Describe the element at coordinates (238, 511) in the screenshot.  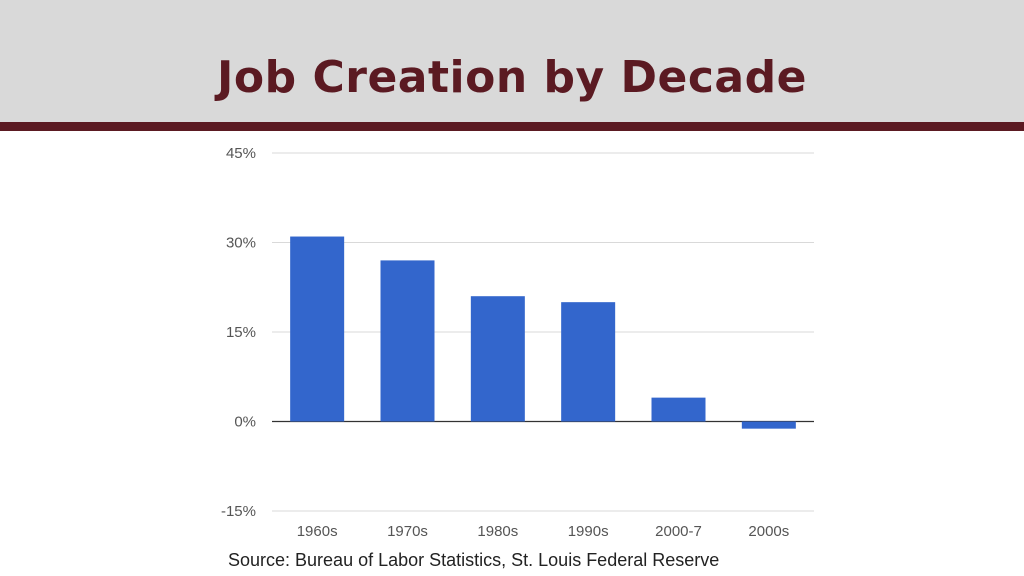
I see `y-tick-label: -15%` at that location.